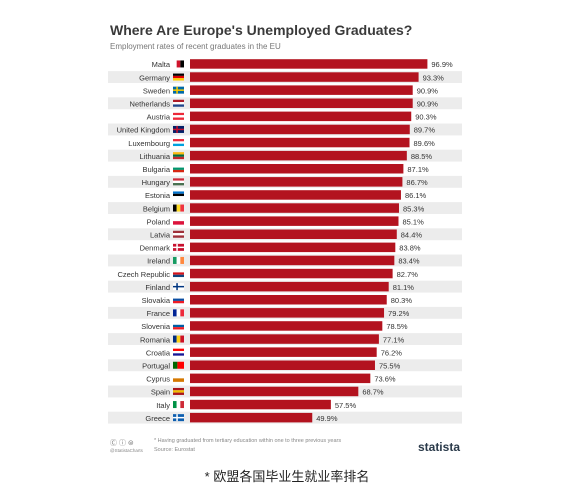 Image resolution: width=574 pixels, height=499 pixels. What do you see at coordinates (156, 90) in the screenshot?
I see `country-label: Sweden` at bounding box center [156, 90].